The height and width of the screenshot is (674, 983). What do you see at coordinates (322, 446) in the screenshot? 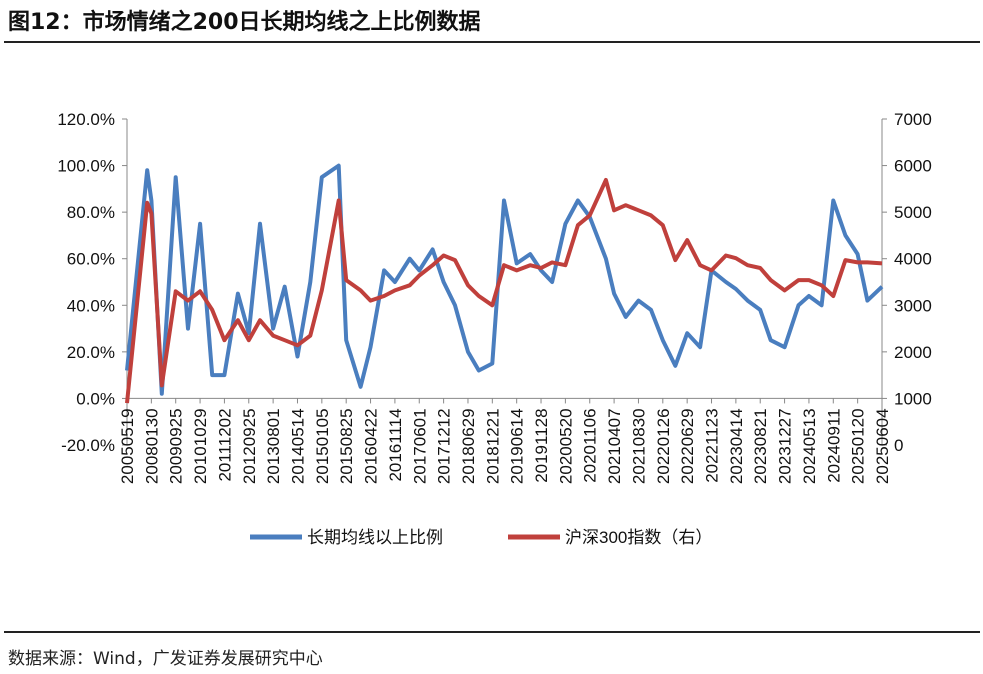
I see `x-tick-label: 20150105` at bounding box center [322, 446].